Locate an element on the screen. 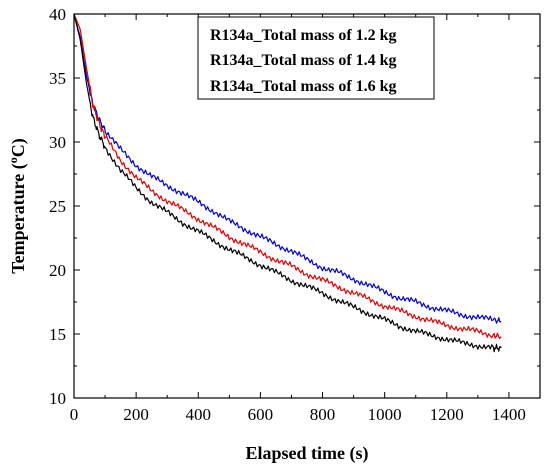  legend-entry-1: R134a_Total mass of 1.2 kg is located at coordinates (303, 35).